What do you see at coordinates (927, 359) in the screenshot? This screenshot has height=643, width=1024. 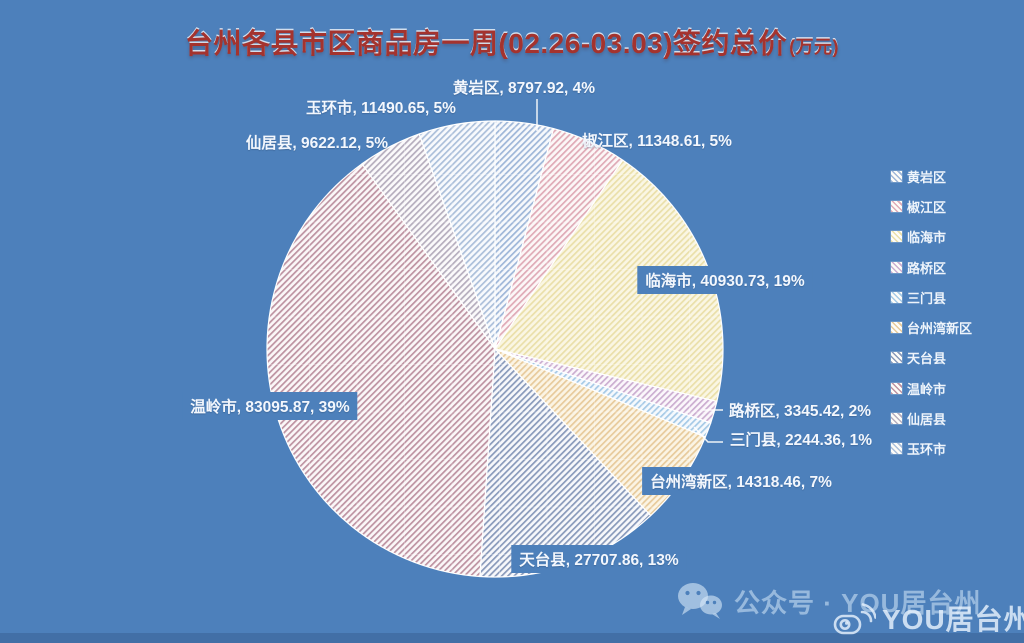 I see `legend-item-label: 天台县` at bounding box center [927, 359].